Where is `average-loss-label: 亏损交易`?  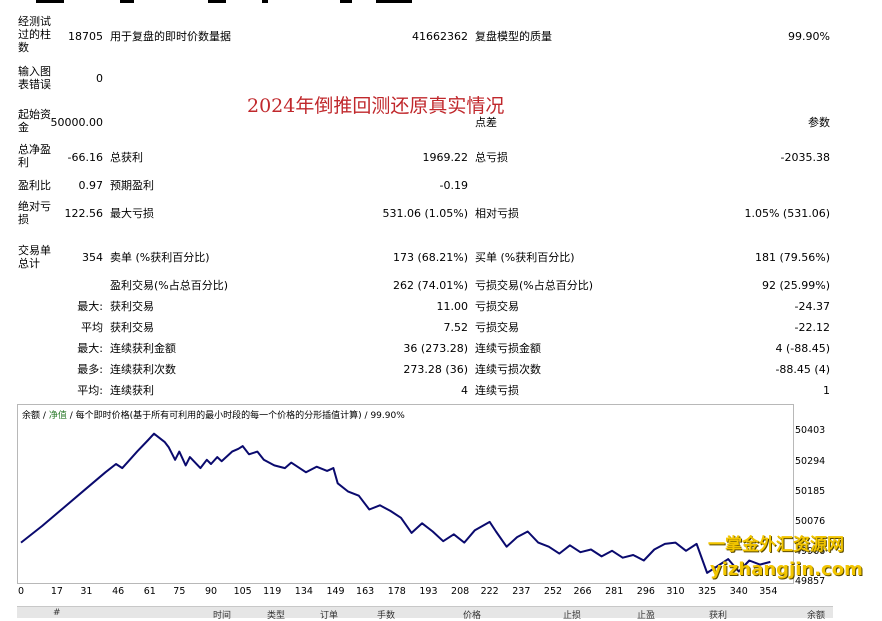 average-loss-label: 亏损交易 is located at coordinates (497, 327).